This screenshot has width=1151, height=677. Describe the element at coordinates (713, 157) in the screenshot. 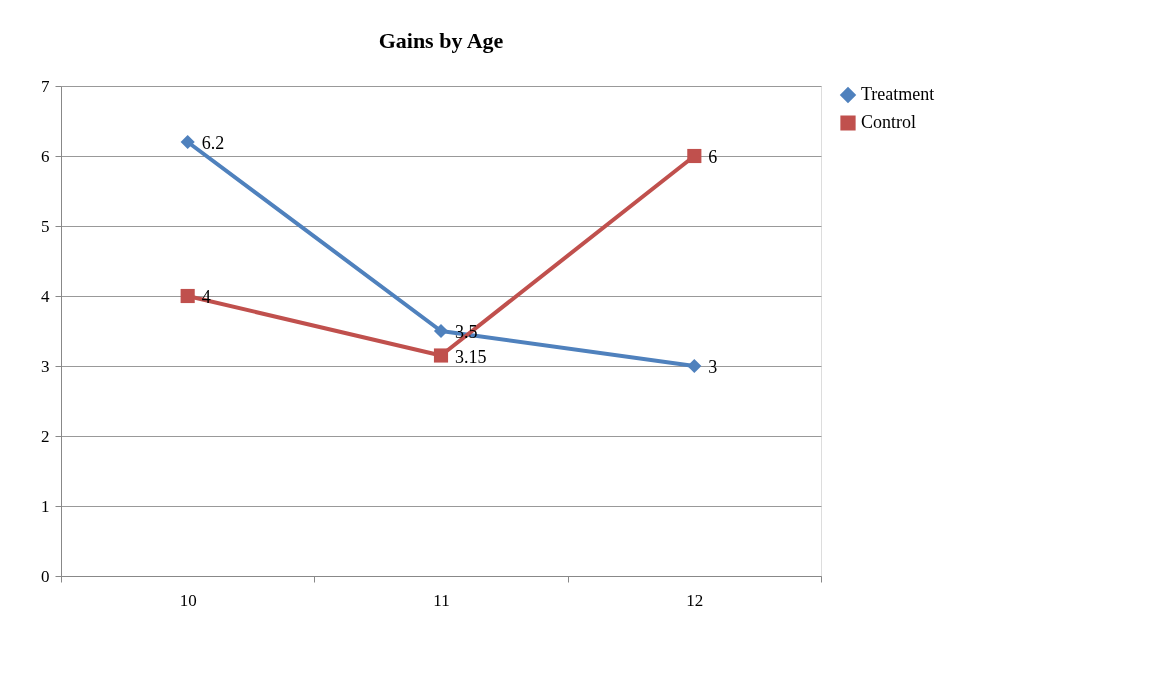

I see `data-label: 6` at that location.